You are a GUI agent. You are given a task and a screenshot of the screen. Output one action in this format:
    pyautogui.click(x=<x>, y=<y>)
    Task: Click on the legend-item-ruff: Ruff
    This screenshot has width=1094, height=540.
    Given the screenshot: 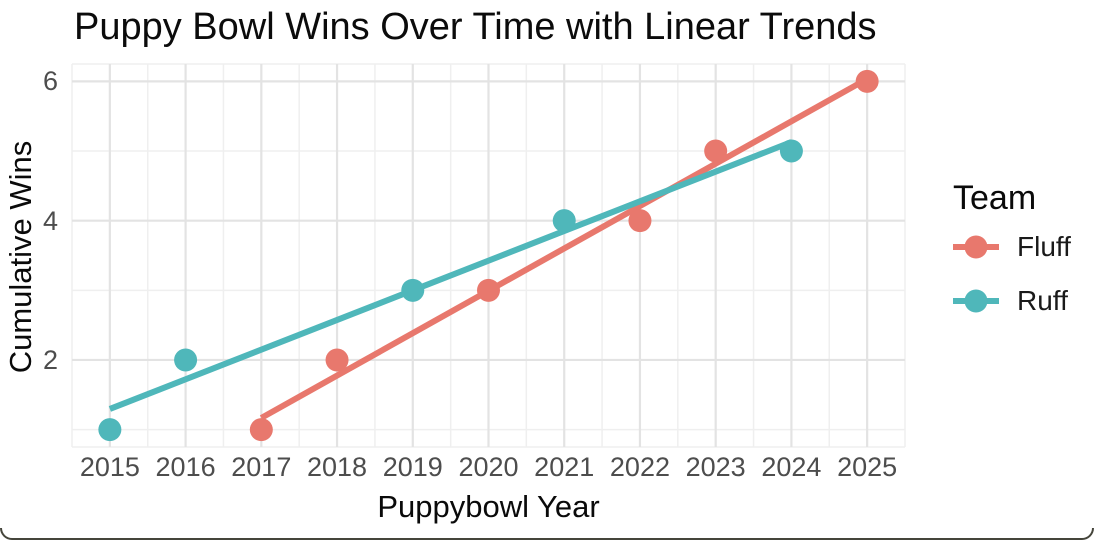 What is the action you would take?
    pyautogui.click(x=1012, y=301)
    